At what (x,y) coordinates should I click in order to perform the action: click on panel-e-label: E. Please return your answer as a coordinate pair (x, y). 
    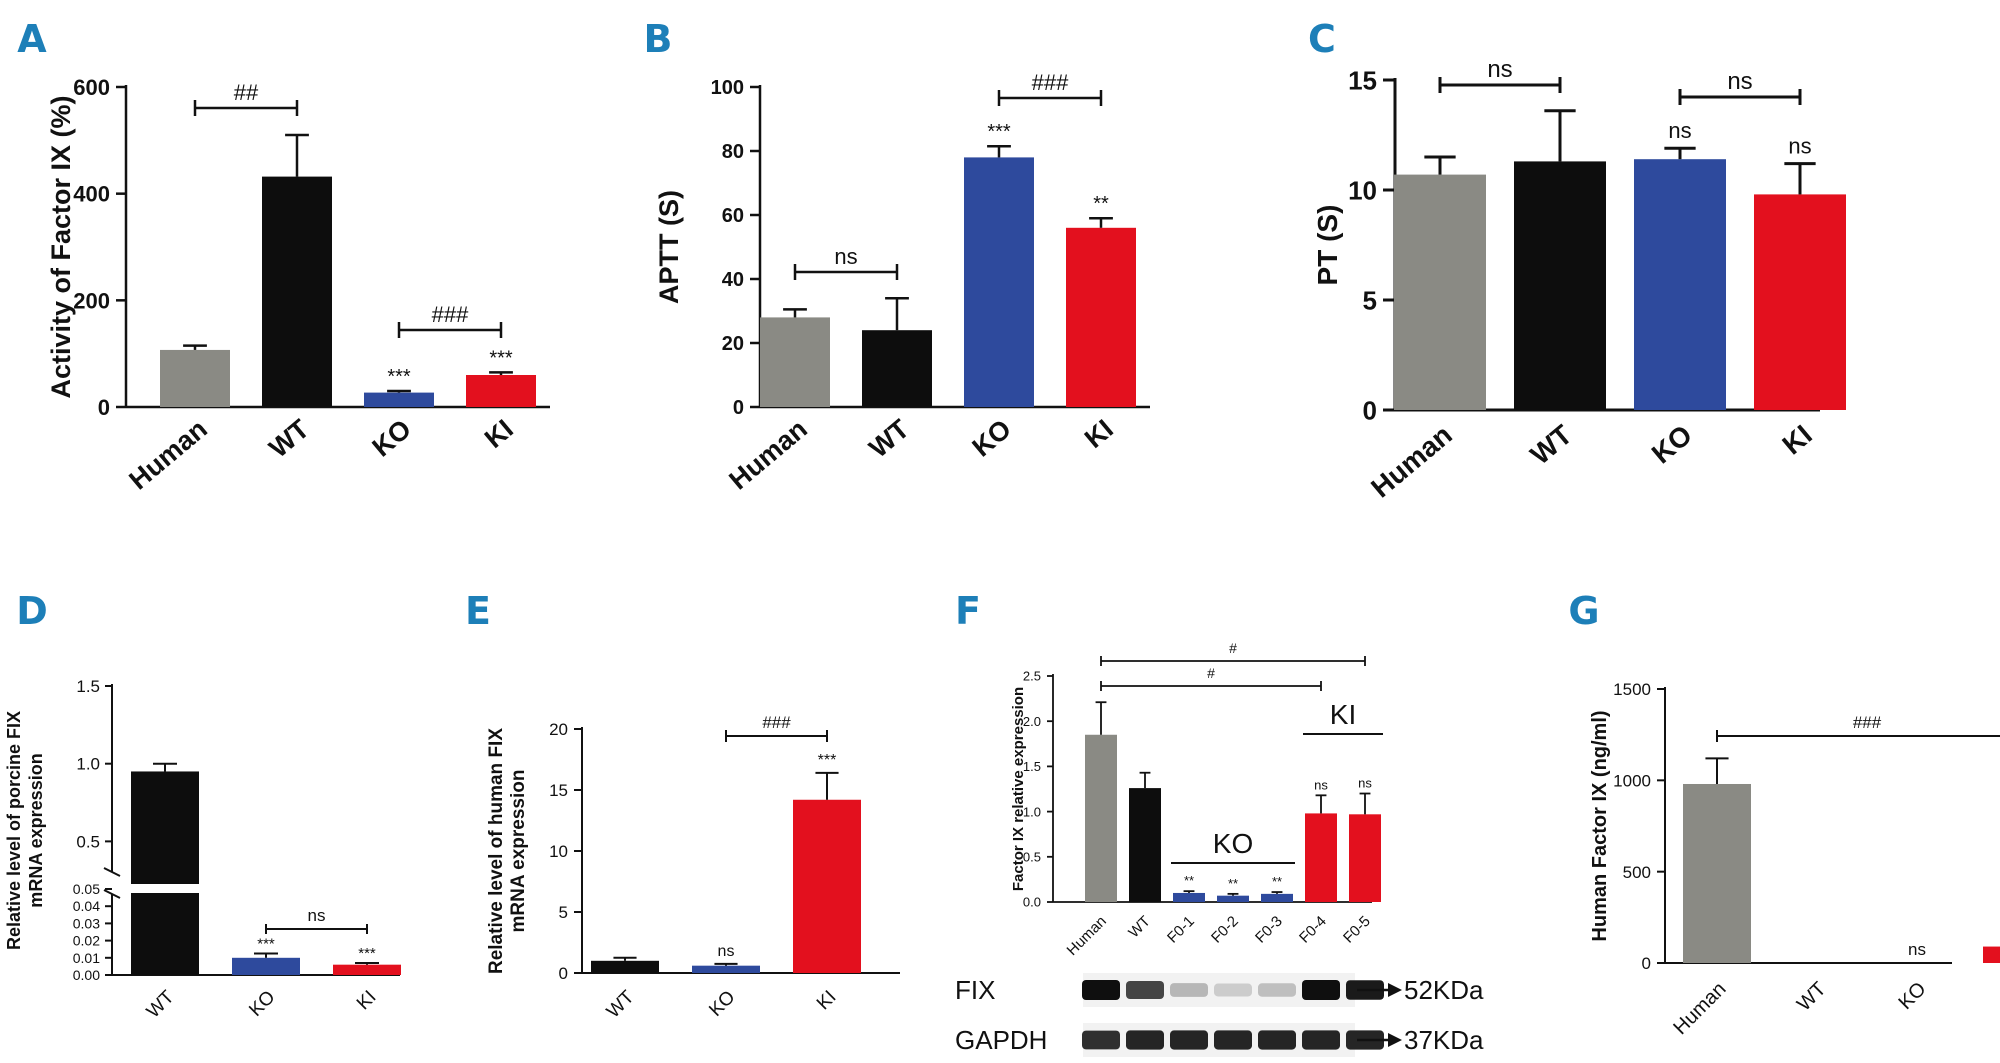
    Looking at the image, I should click on (478, 611).